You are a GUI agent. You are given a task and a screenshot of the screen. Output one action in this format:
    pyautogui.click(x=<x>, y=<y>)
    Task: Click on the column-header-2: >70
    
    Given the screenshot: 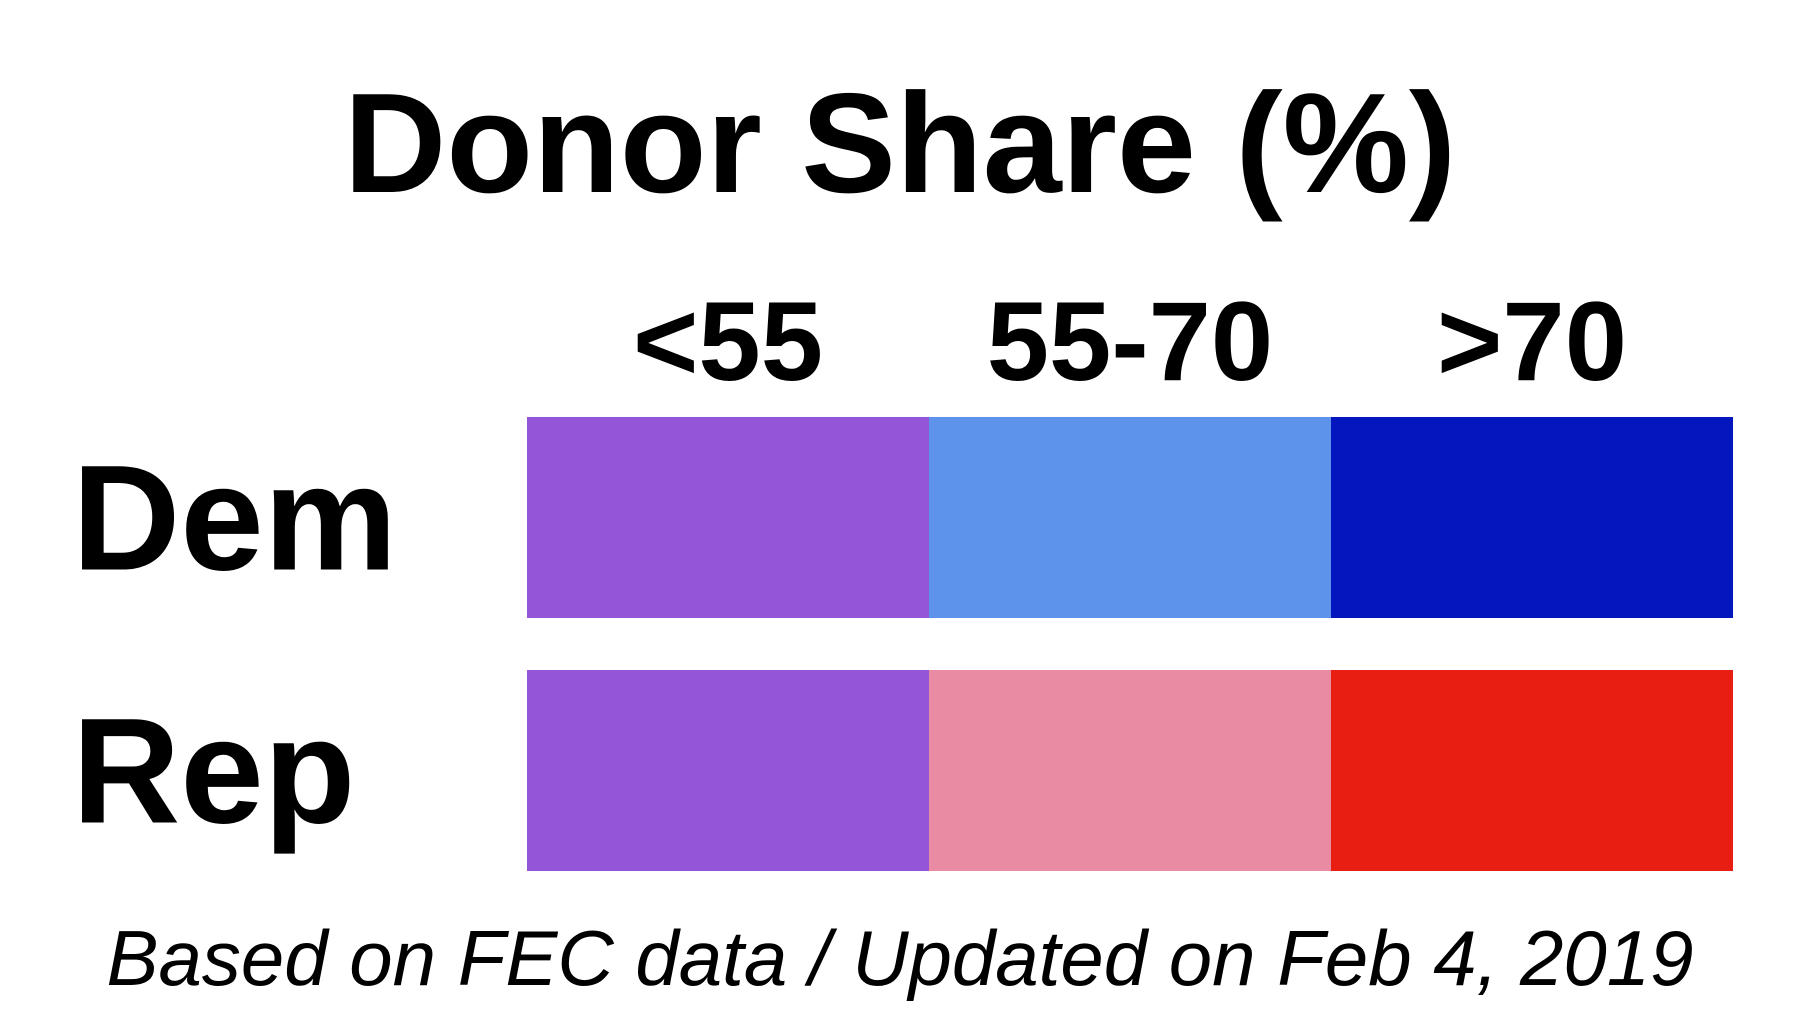 What is the action you would take?
    pyautogui.click(x=1532, y=341)
    